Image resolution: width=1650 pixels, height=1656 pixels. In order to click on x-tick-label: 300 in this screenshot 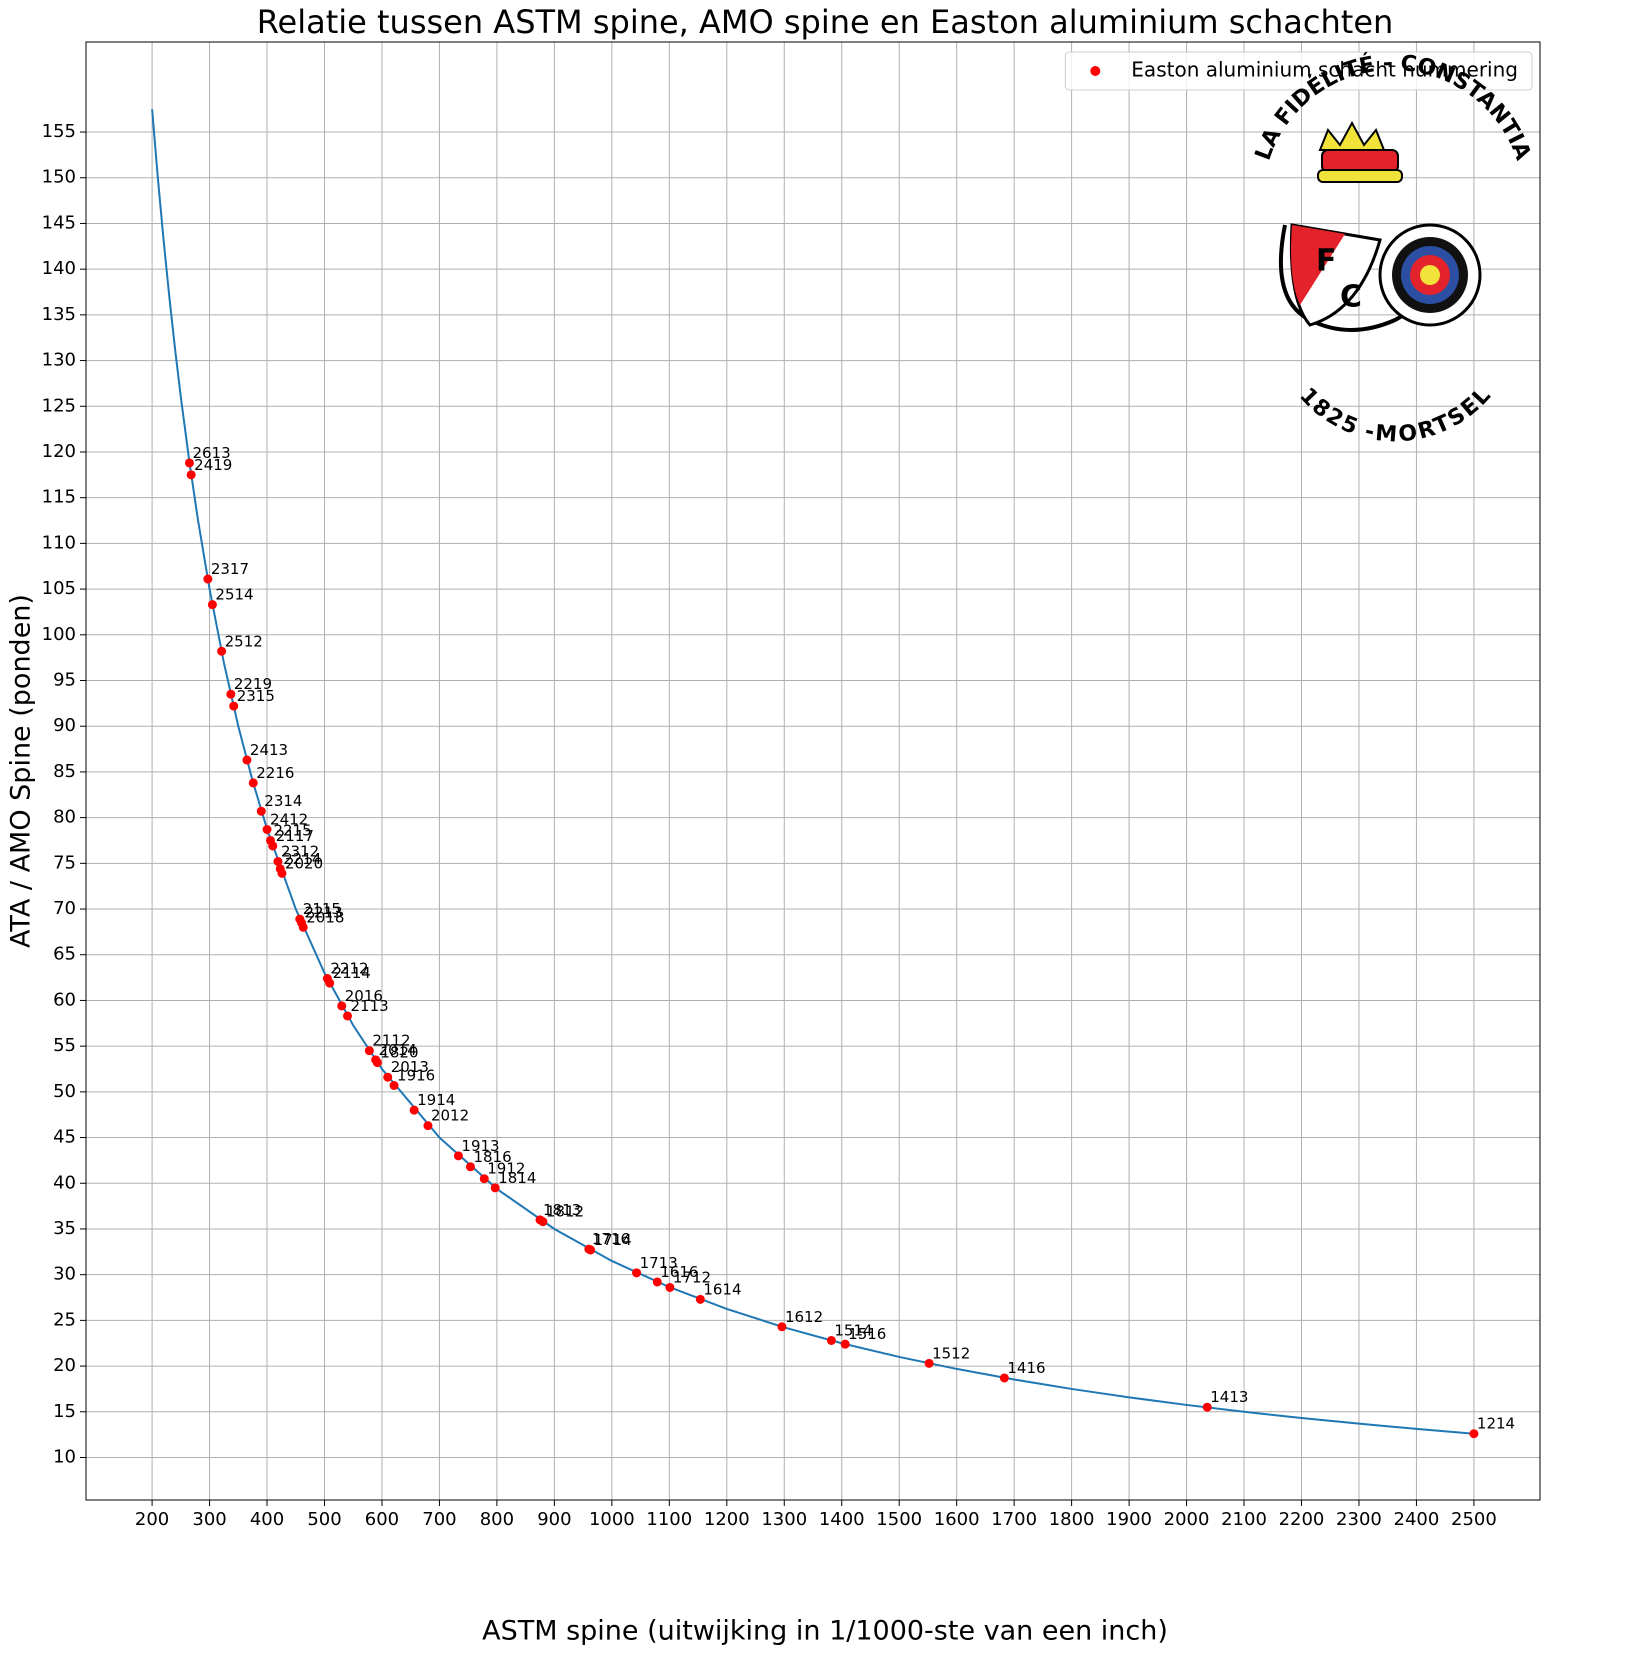, I will do `click(209, 1519)`.